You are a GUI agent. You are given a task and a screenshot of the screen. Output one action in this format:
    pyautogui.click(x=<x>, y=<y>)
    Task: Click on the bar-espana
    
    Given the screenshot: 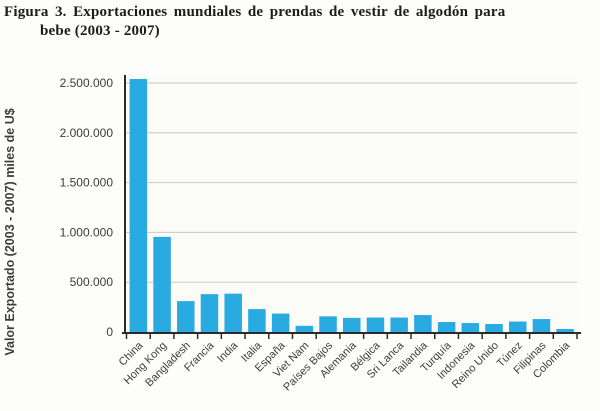 What is the action you would take?
    pyautogui.click(x=280, y=322)
    